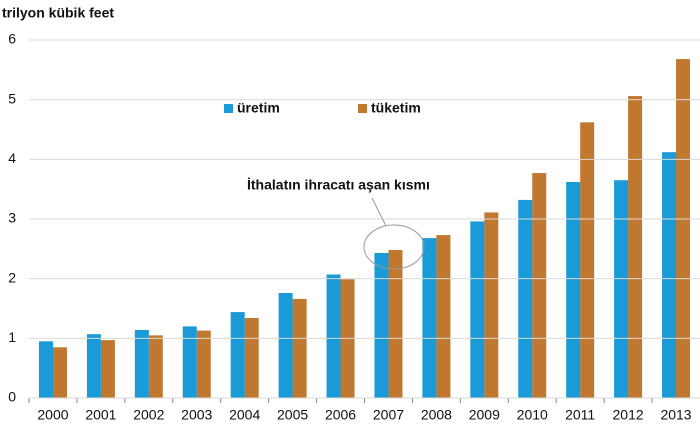 The image size is (700, 431). I want to click on legend-label: tüketim, so click(396, 108).